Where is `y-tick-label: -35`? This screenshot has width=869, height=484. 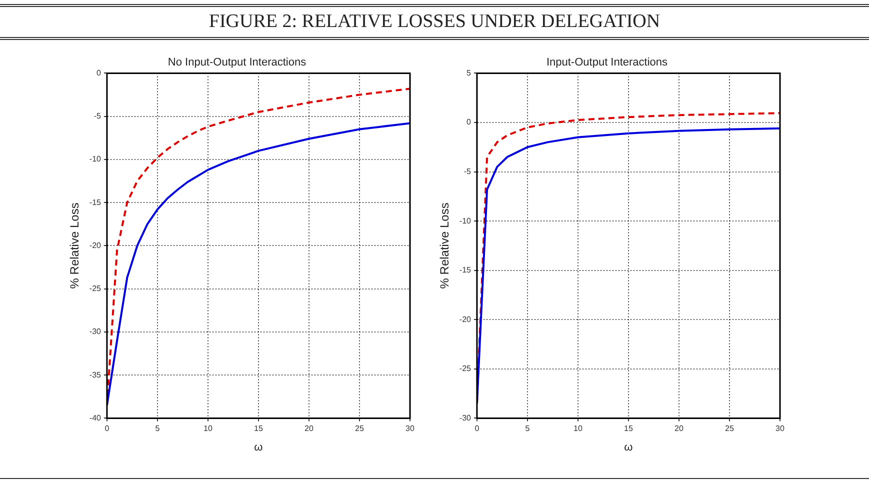
y-tick-label: -35 is located at coordinates (95, 375).